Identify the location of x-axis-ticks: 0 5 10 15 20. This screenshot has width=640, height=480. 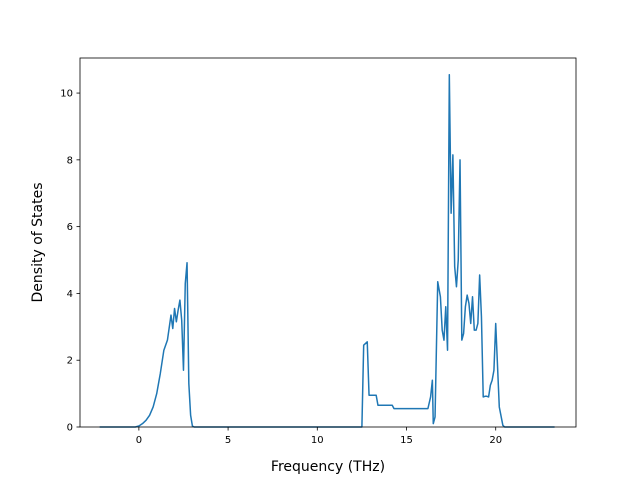
(319, 436).